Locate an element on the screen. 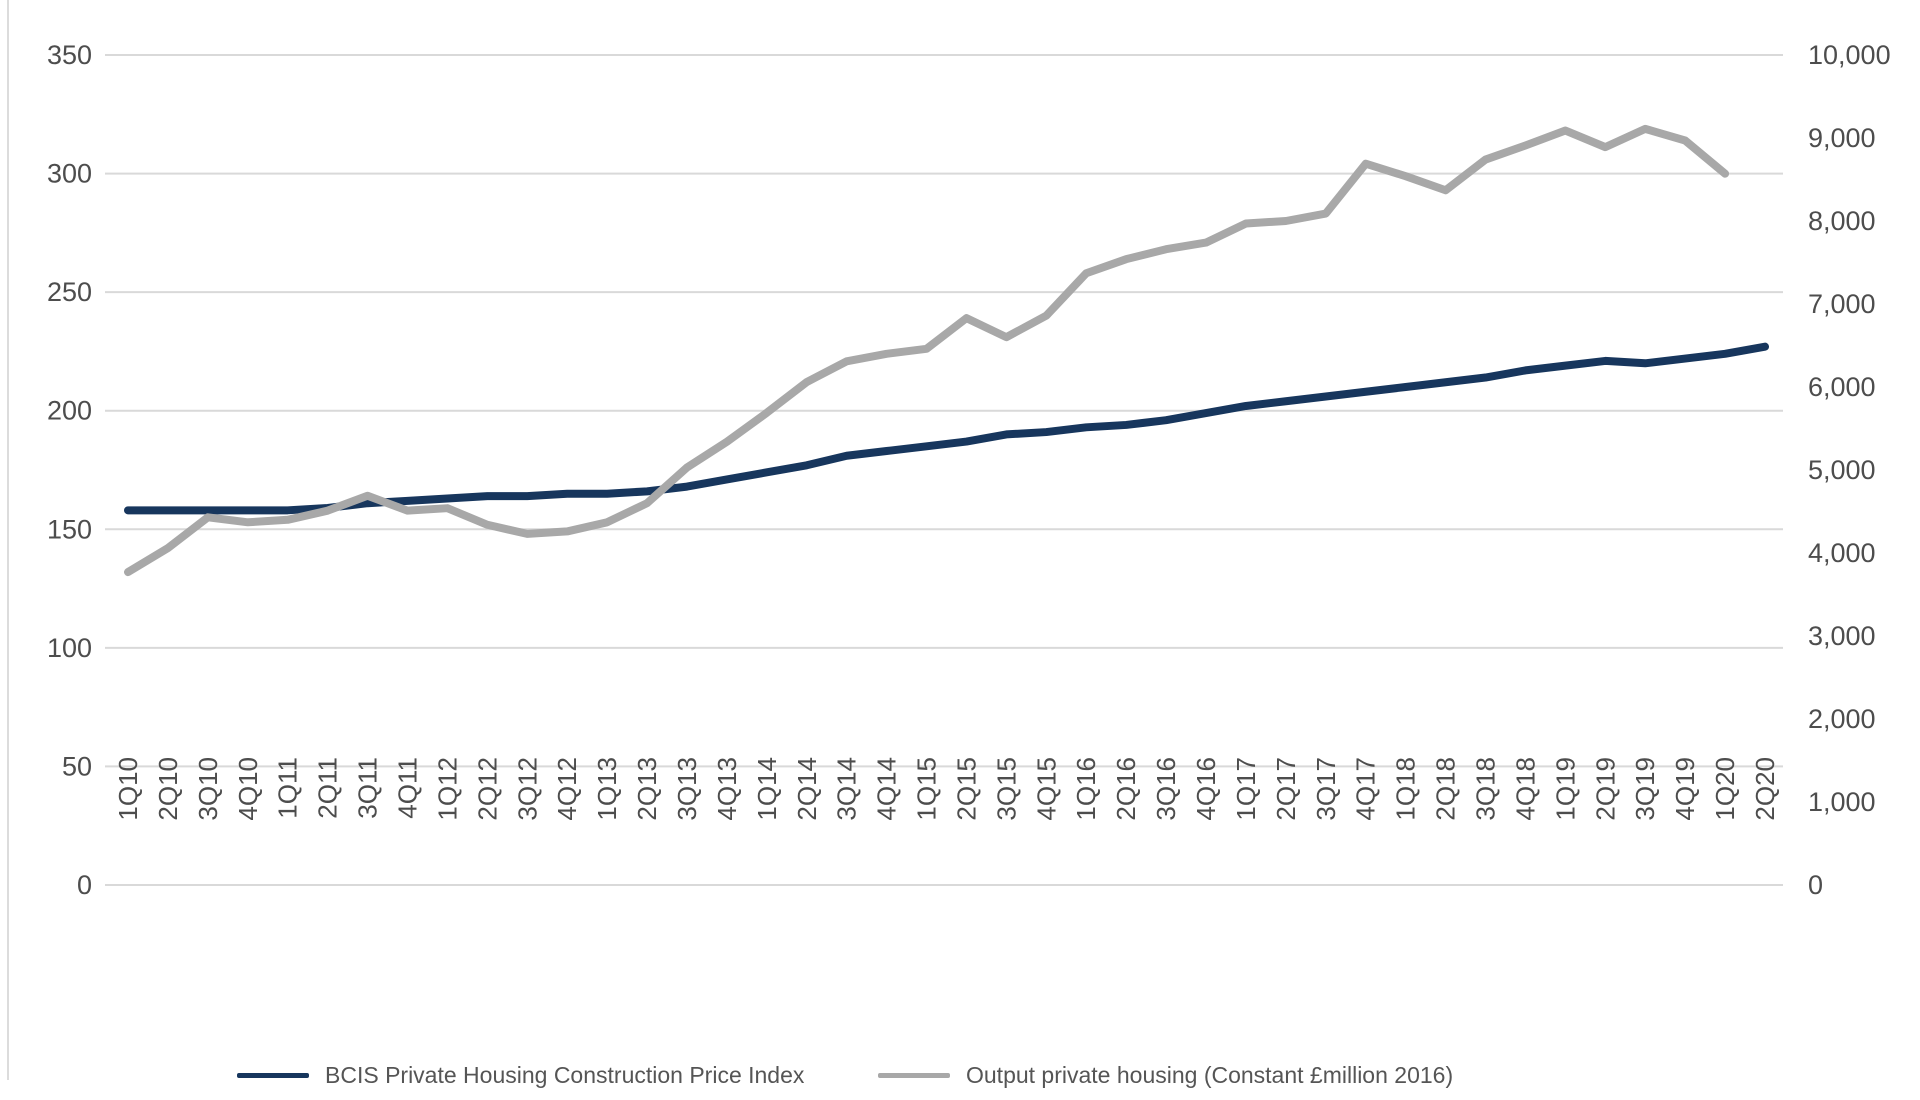  right-axis-tick: 6,000 is located at coordinates (1842, 387).